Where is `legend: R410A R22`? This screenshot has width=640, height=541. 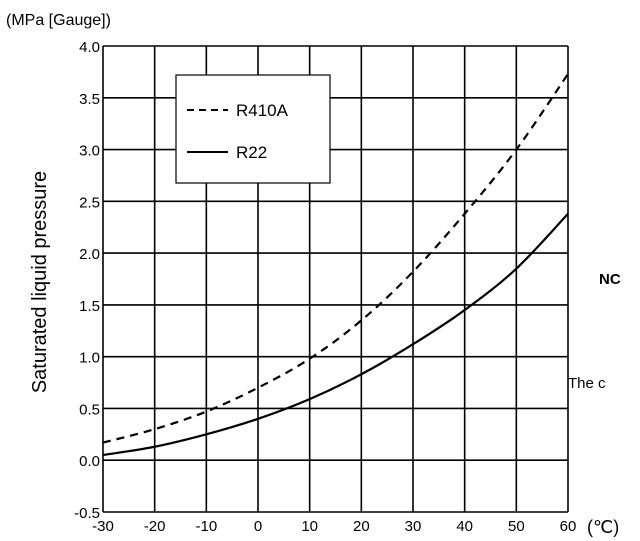
legend: R410A R22 is located at coordinates (253, 129).